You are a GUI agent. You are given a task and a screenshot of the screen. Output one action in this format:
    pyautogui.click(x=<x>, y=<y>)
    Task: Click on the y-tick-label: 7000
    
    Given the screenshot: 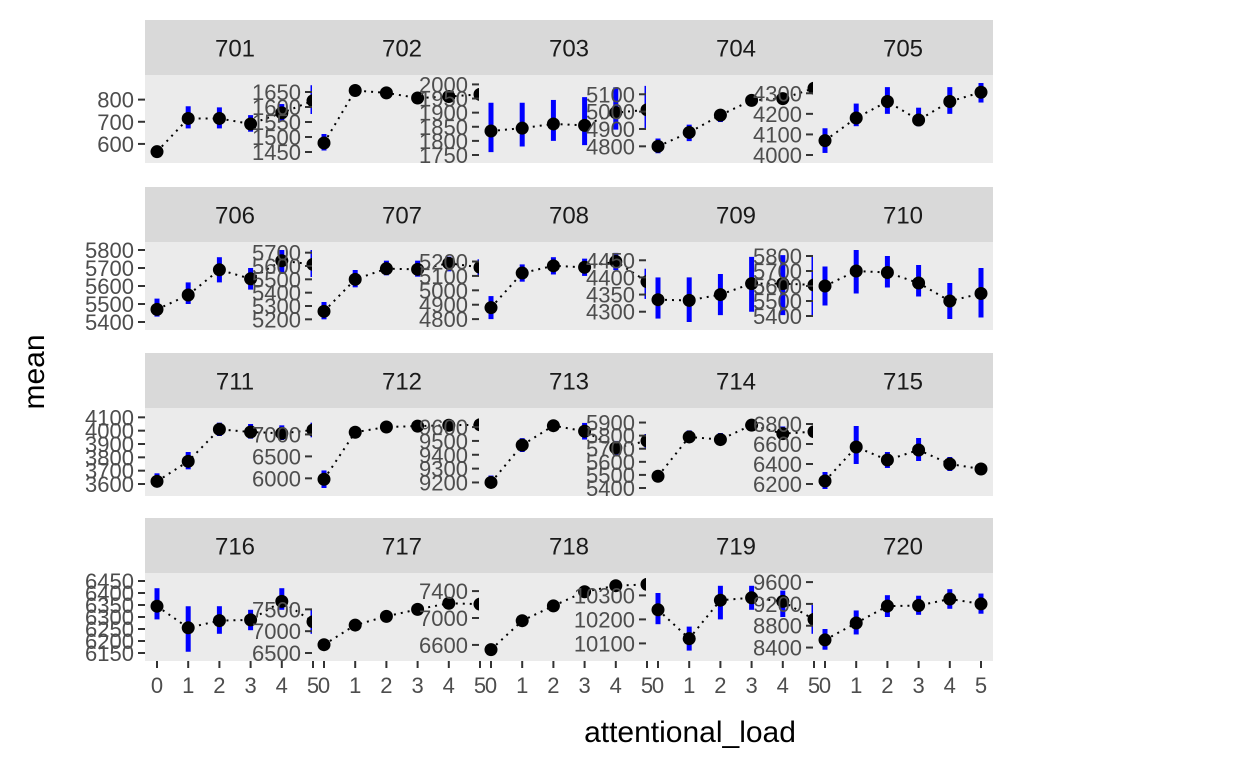 What is the action you would take?
    pyautogui.click(x=276, y=434)
    